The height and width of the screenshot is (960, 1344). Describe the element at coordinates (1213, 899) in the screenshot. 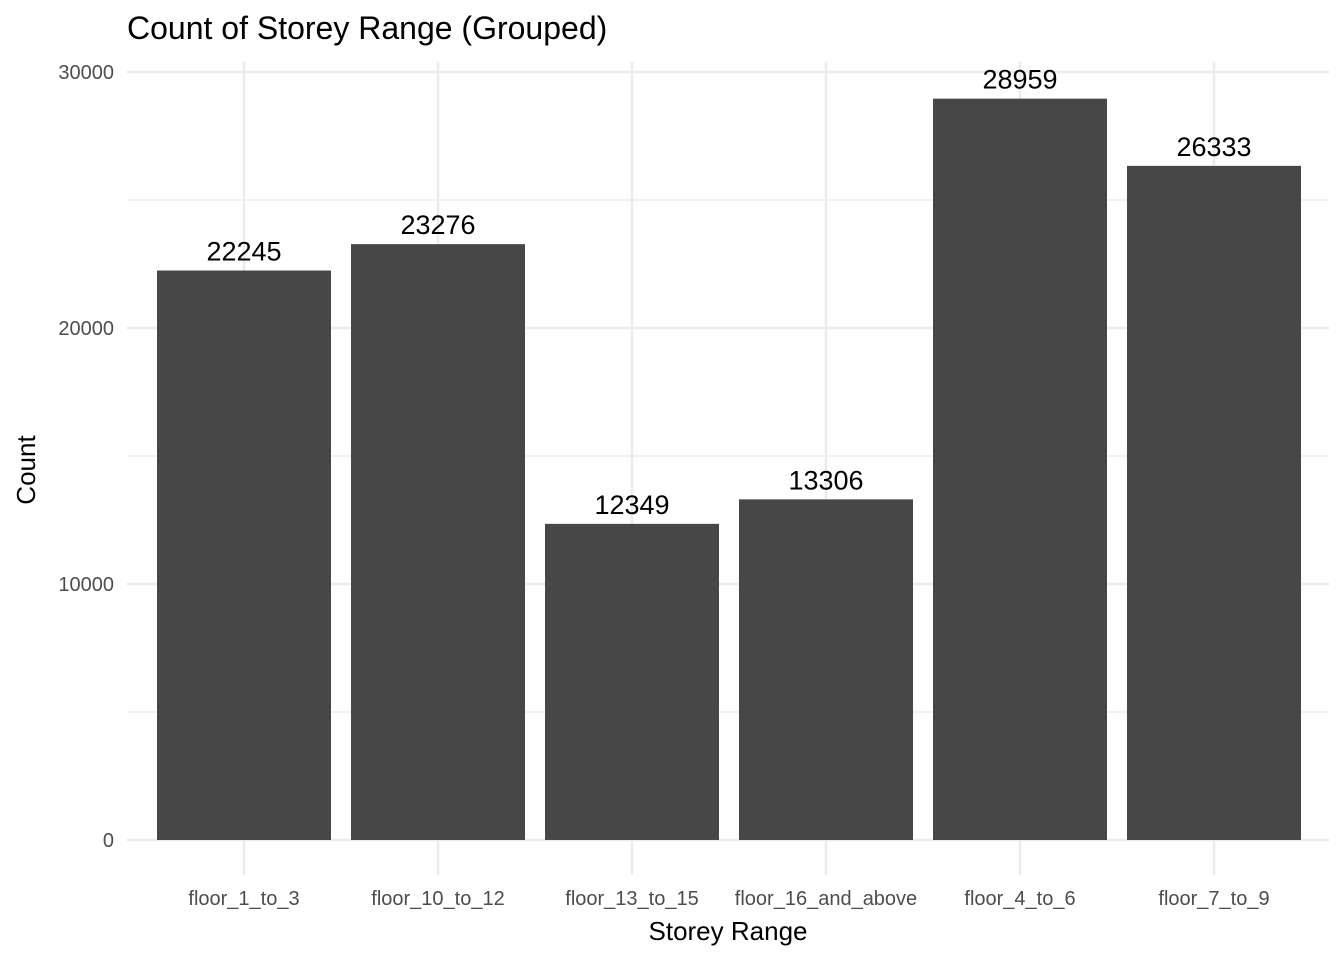

I see `x-tick-label-floor_7_to_9: floor_7_to_9` at that location.